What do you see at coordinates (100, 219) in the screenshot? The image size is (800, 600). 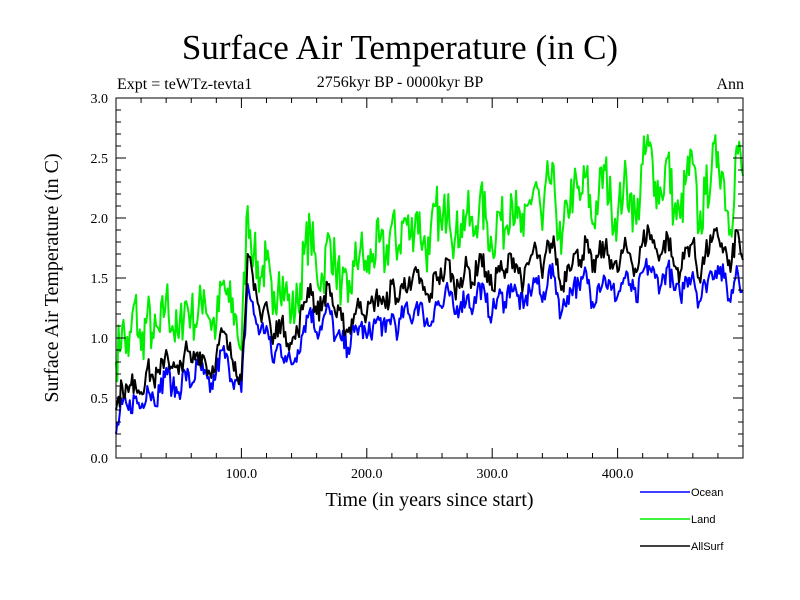 I see `y-tick-label: 2.0` at bounding box center [100, 219].